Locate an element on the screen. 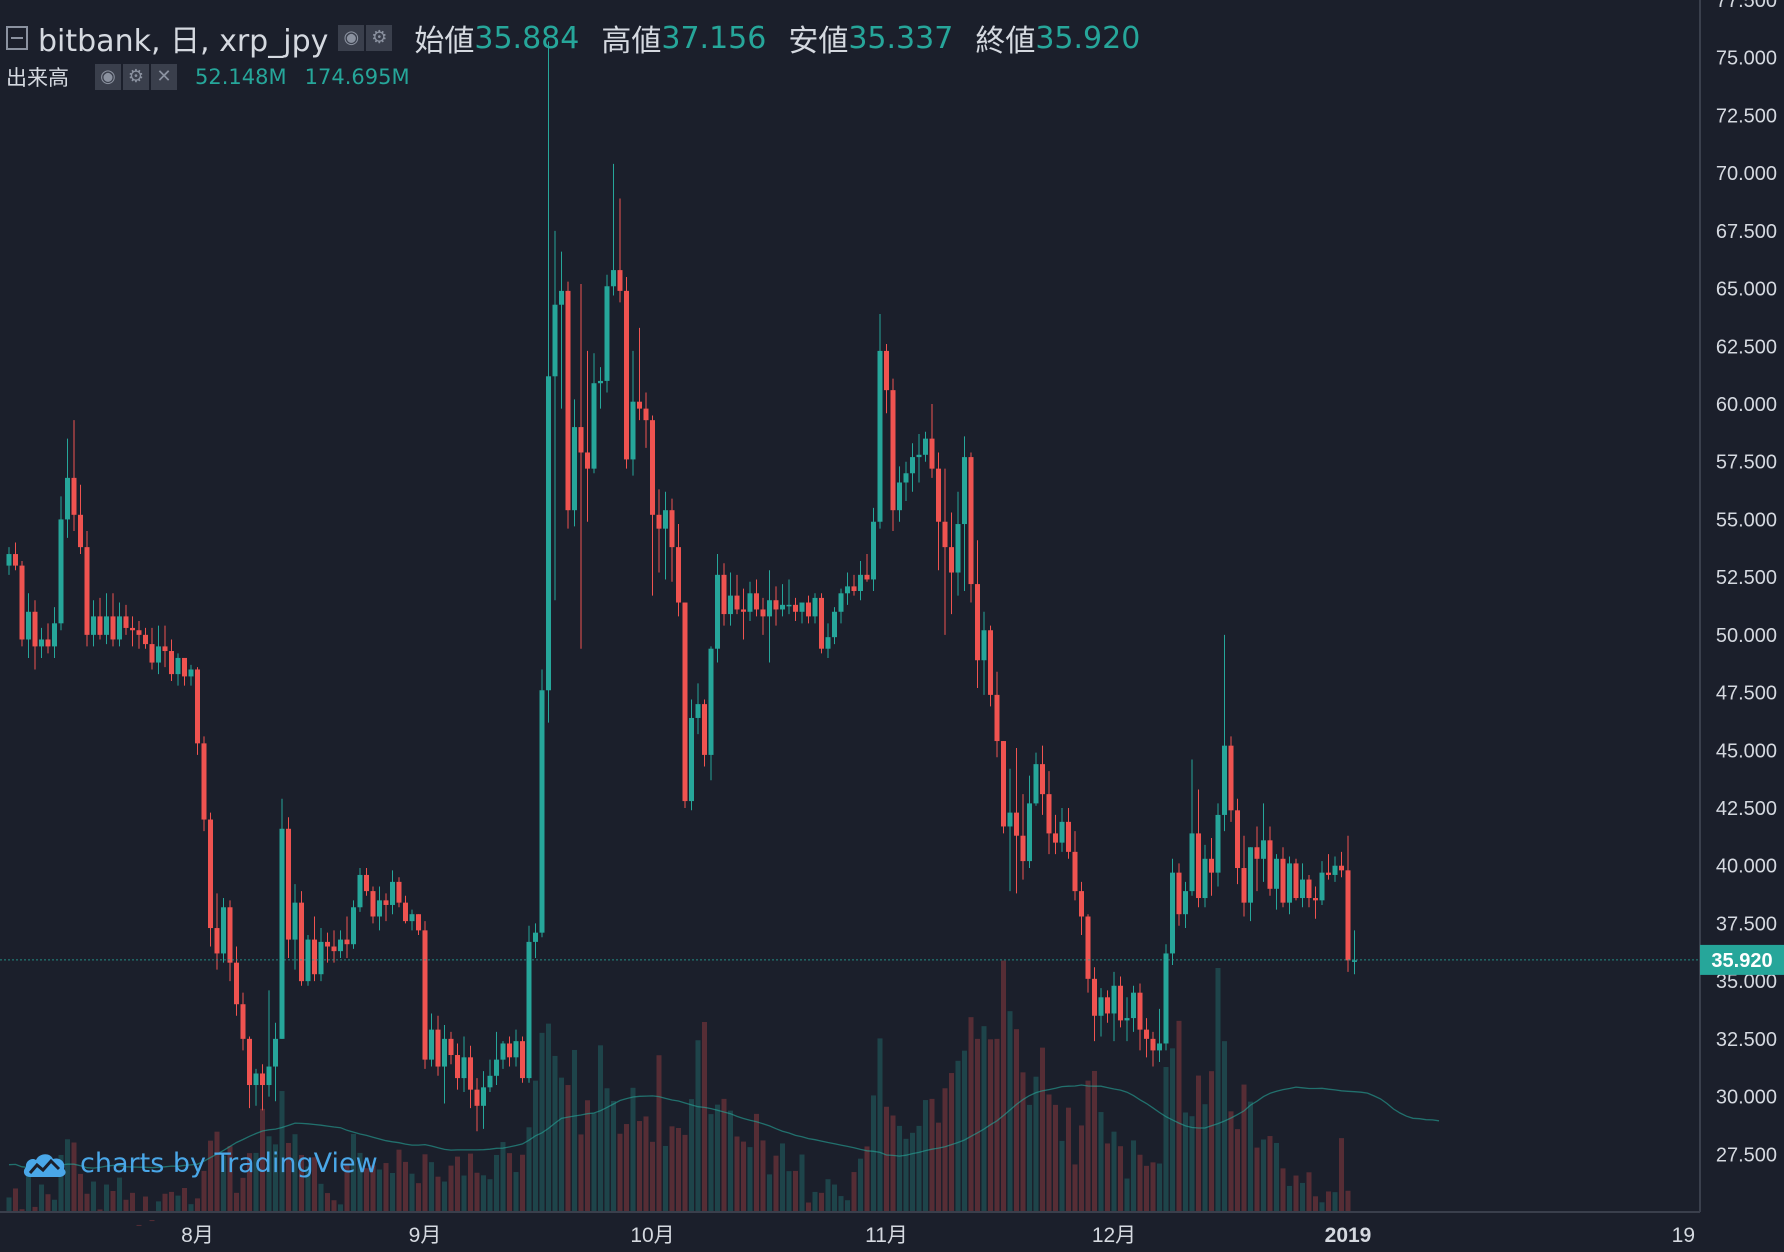  tradingview-branding: charts by TradingView is located at coordinates (200, 1163).